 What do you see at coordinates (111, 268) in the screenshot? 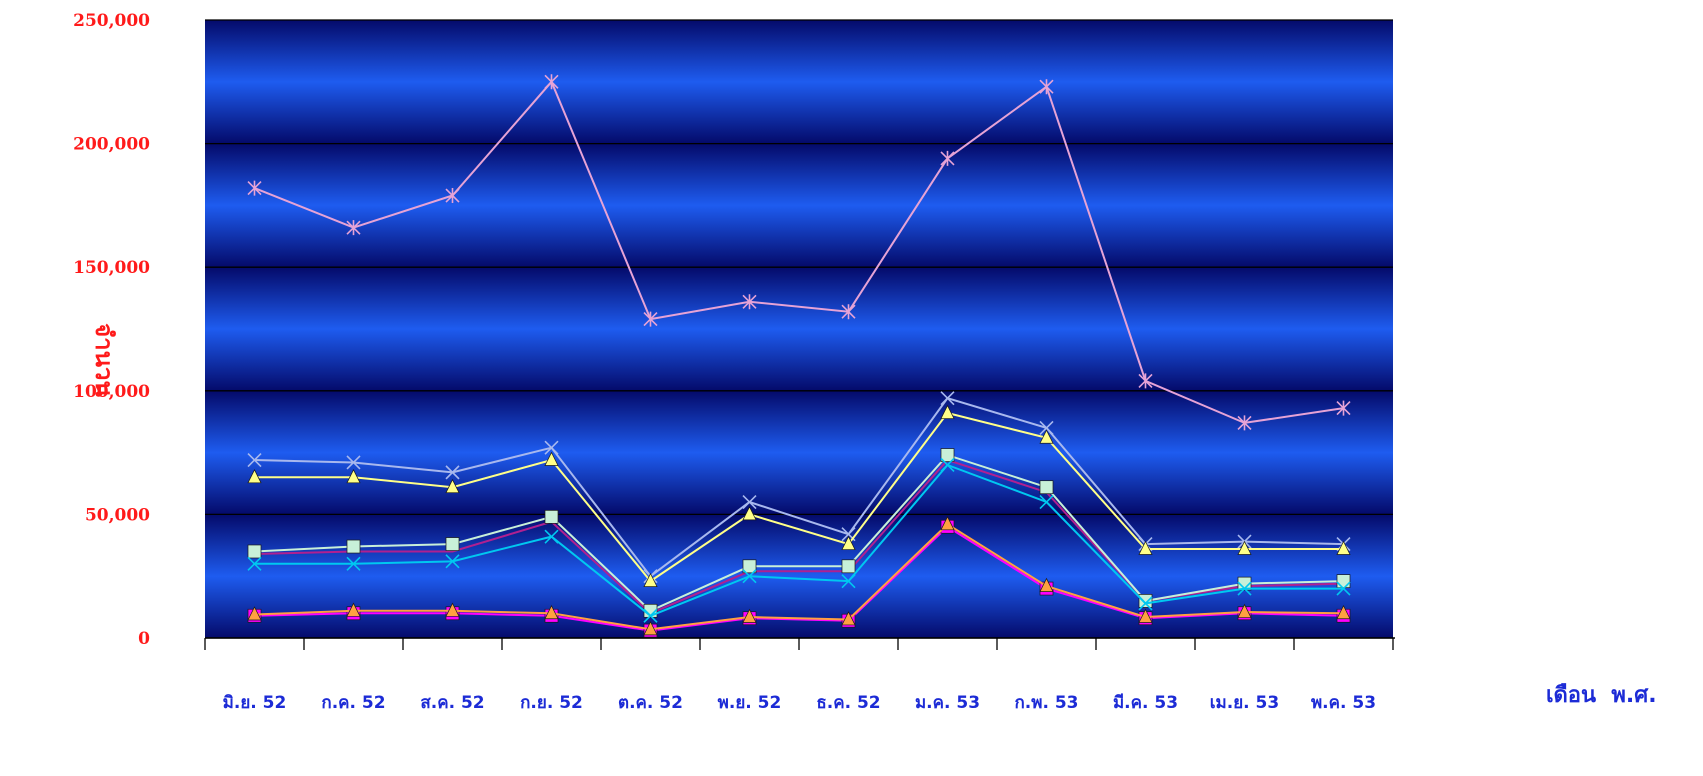
I see `y-tick-label: 150,000` at bounding box center [111, 268].